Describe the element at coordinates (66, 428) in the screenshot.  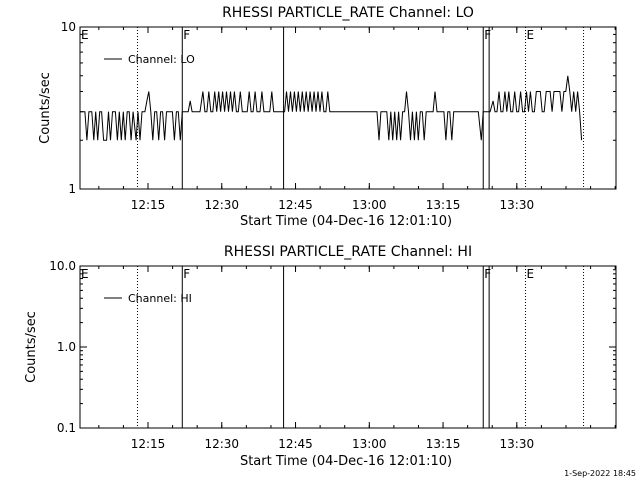
I see `y-tick-label: 0.1` at that location.